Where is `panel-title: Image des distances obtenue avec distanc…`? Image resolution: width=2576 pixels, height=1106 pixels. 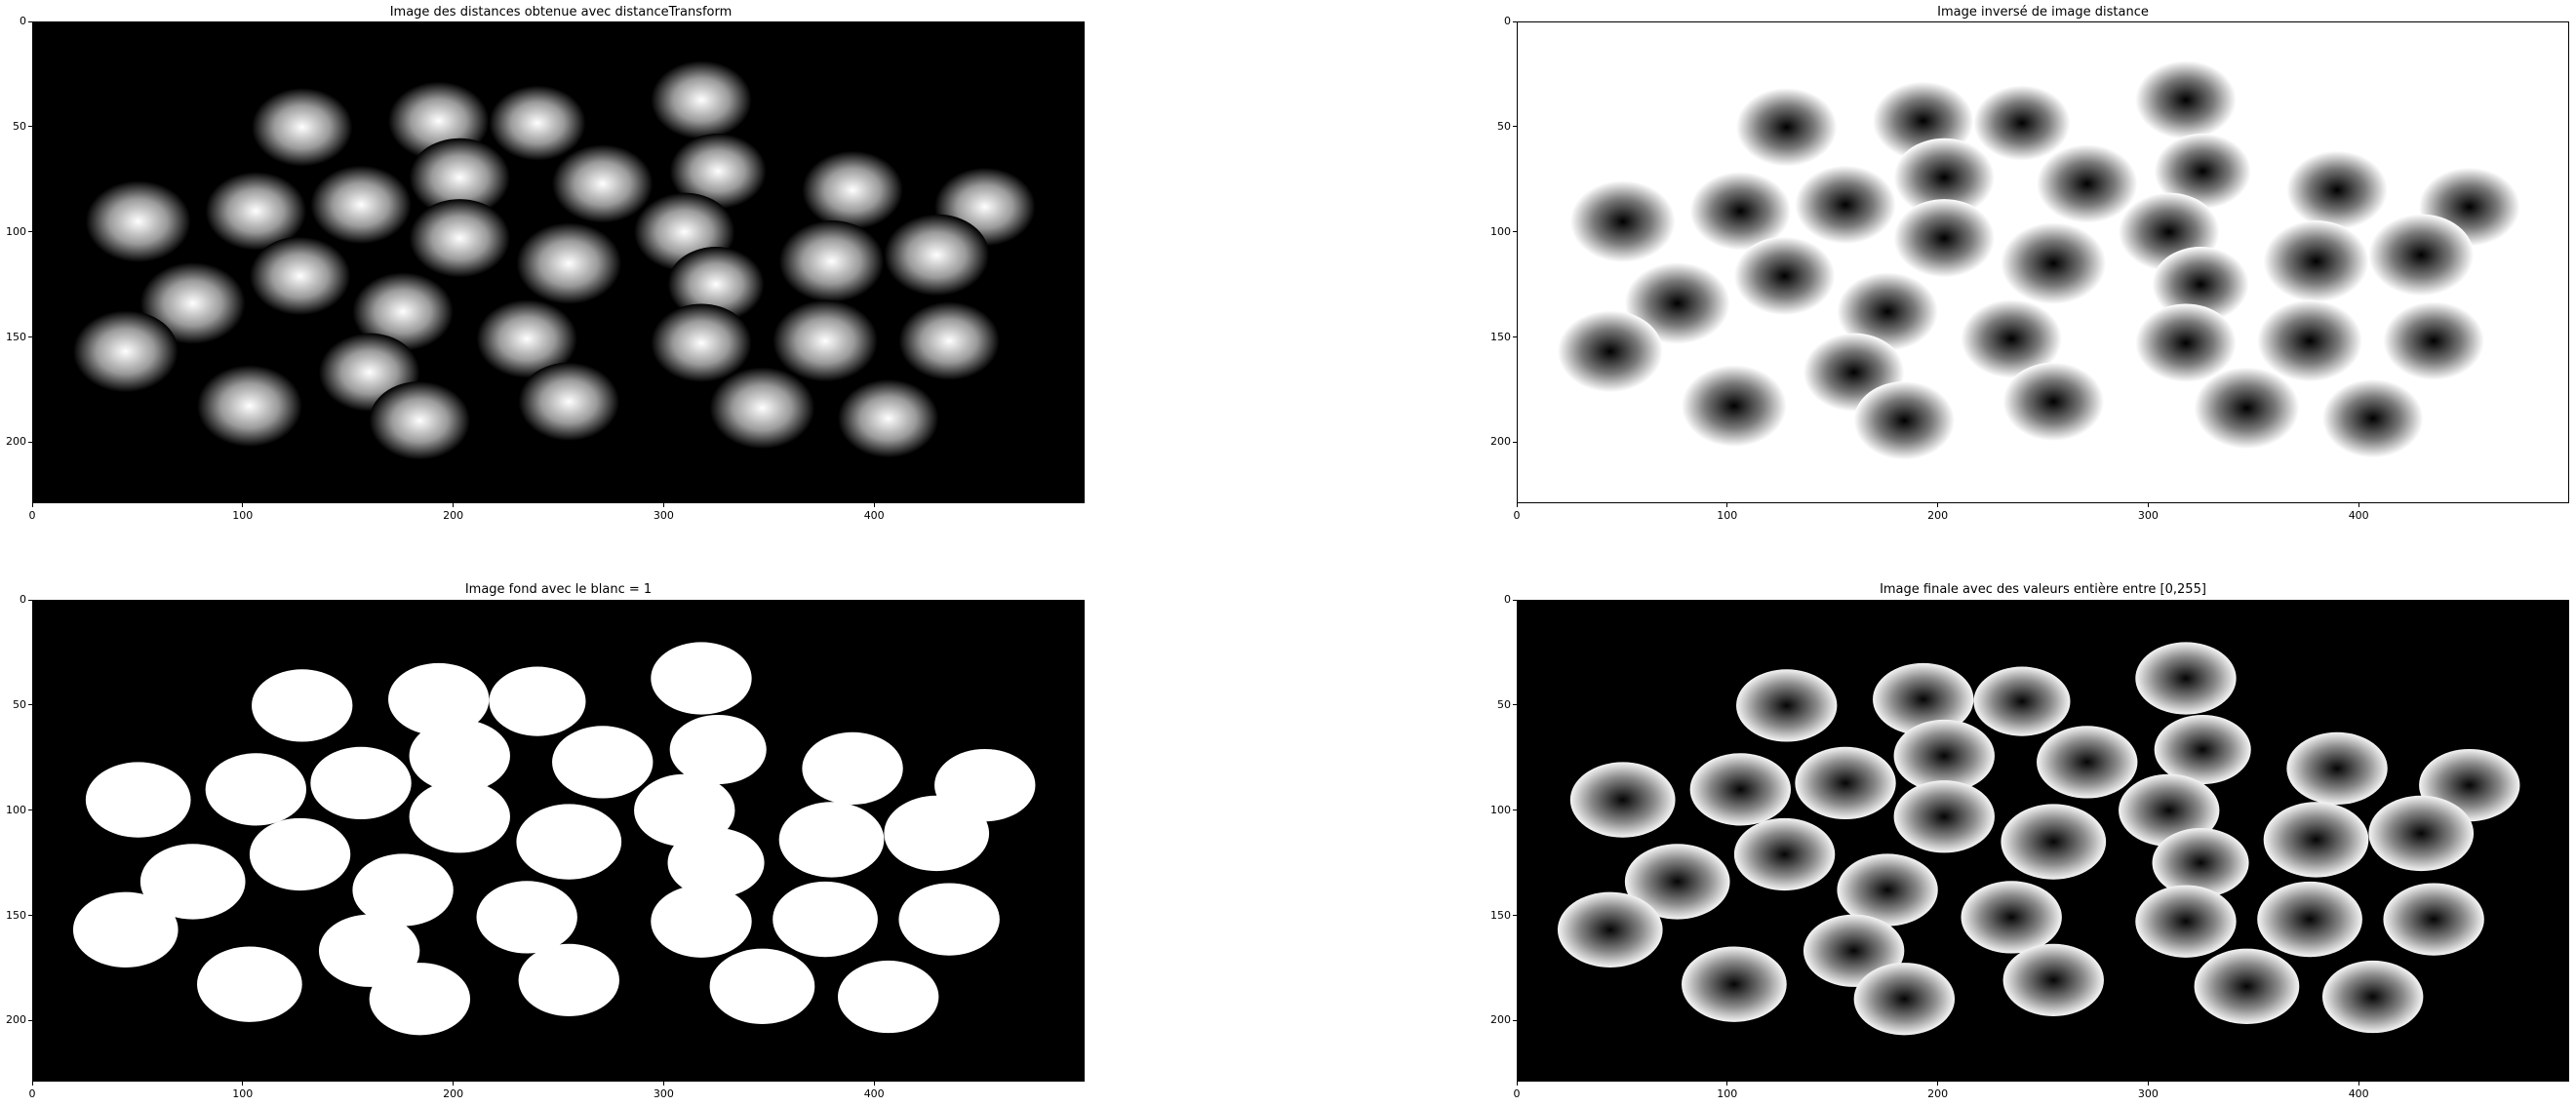 panel-title: Image des distances obtenue avec distanc… is located at coordinates (561, 12).